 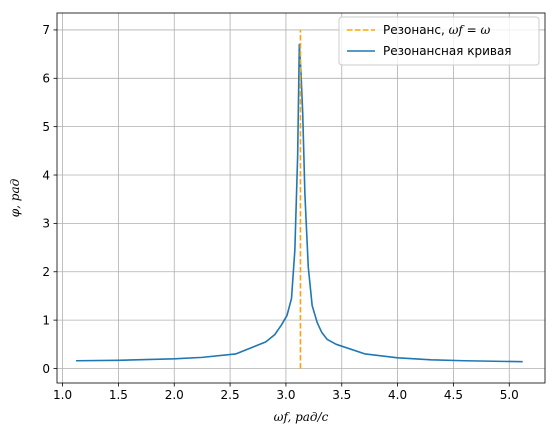 What do you see at coordinates (509, 395) in the screenshot?
I see `x-tick-label: 5.0` at bounding box center [509, 395].